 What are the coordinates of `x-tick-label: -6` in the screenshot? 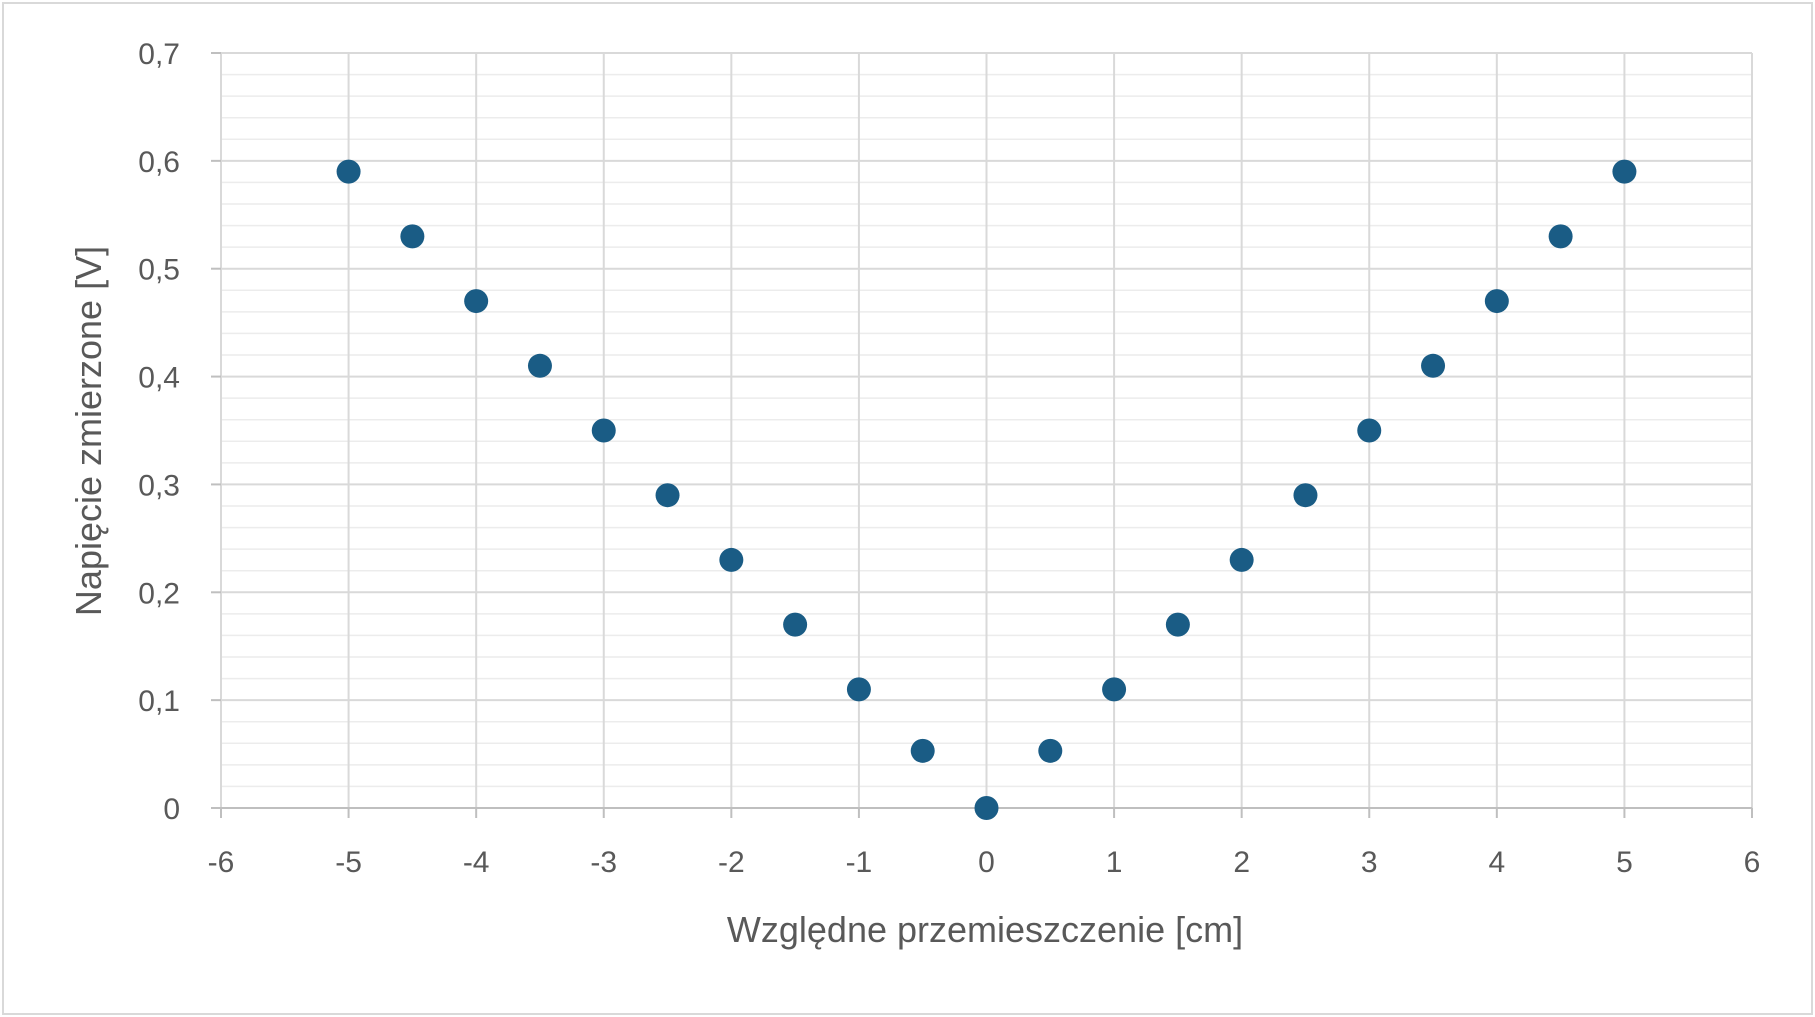 It's located at (221, 862).